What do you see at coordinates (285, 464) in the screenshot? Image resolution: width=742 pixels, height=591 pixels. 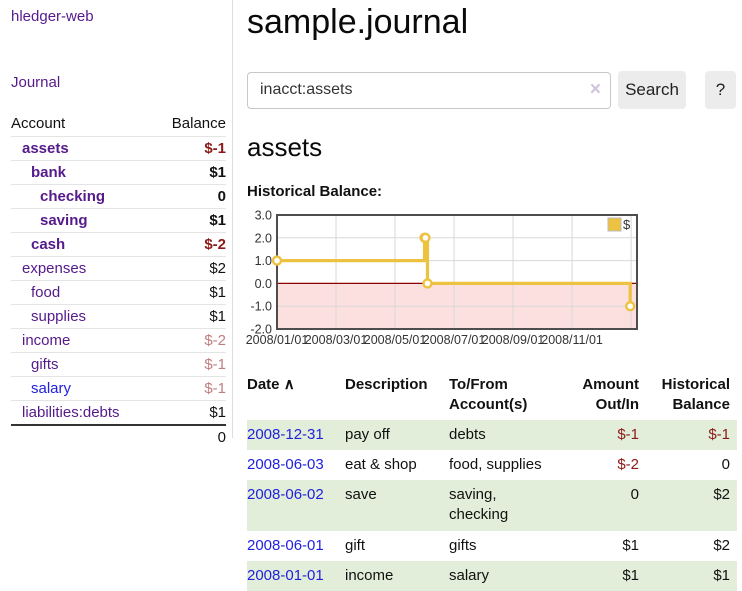 I see `transaction-date-link: 2008-06-03` at bounding box center [285, 464].